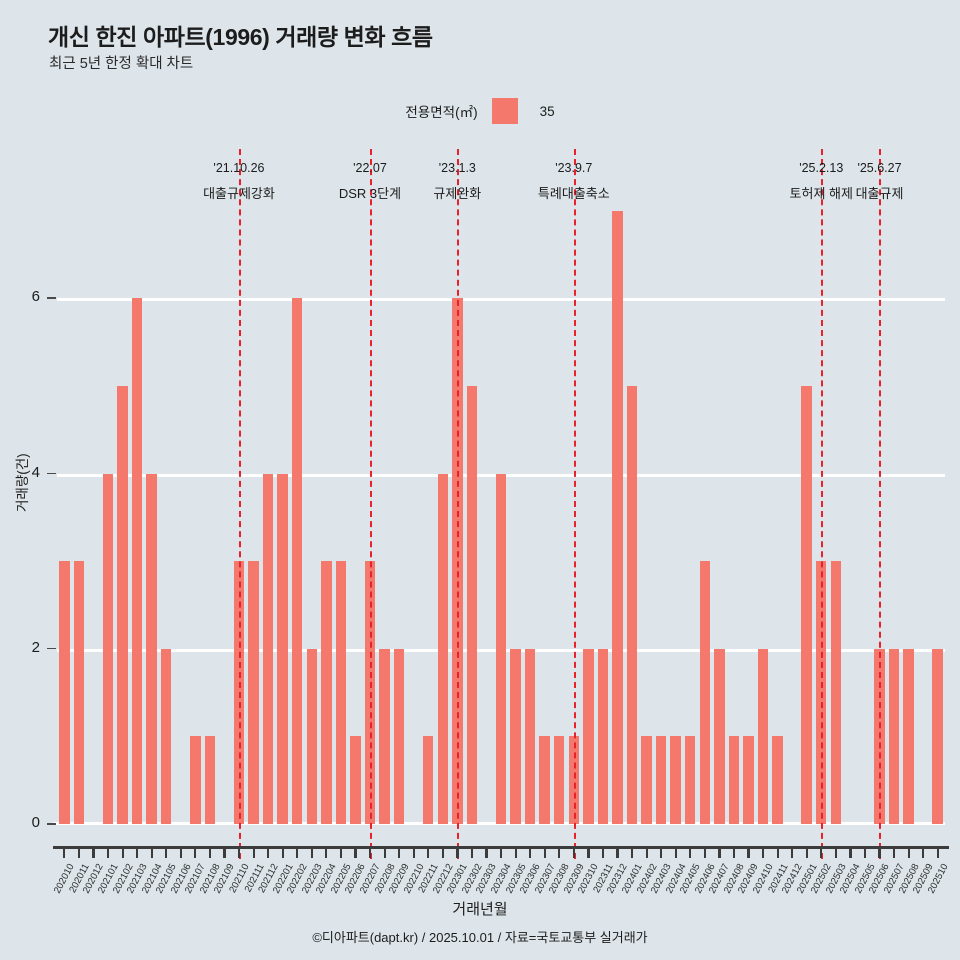  I want to click on event-name-label: DSR 3단계, so click(370, 193).